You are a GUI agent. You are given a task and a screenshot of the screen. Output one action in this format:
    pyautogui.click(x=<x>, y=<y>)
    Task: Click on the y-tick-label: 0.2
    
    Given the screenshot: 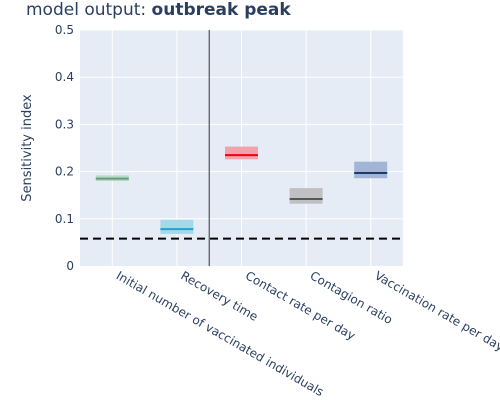 What is the action you would take?
    pyautogui.click(x=64, y=172)
    